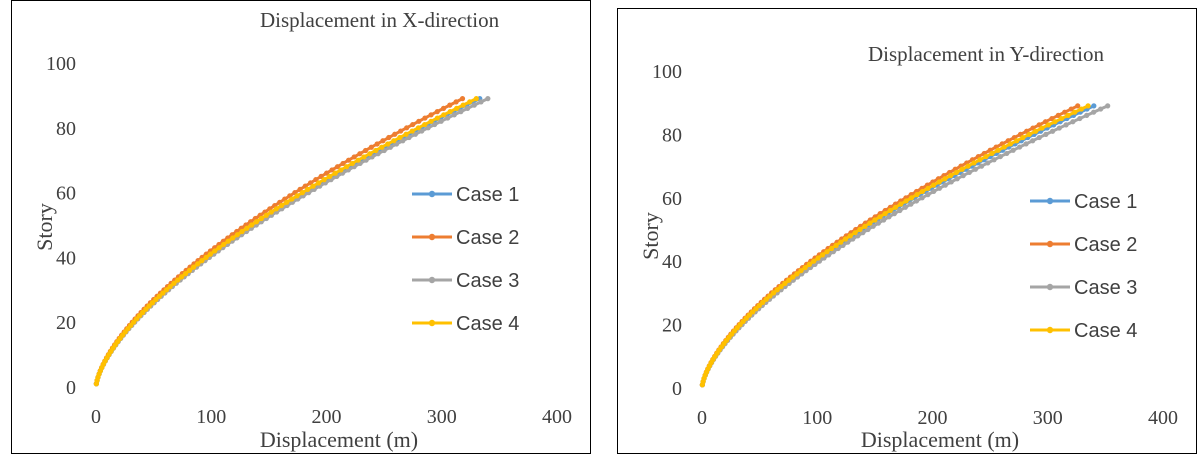  I want to click on x-axis-label: Displacement (m), so click(940, 439).